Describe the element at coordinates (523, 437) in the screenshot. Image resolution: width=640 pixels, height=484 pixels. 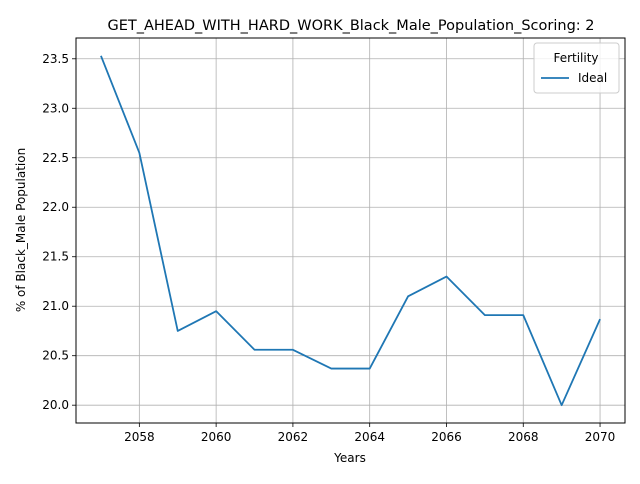
I see `x-tick-label: 2068` at that location.